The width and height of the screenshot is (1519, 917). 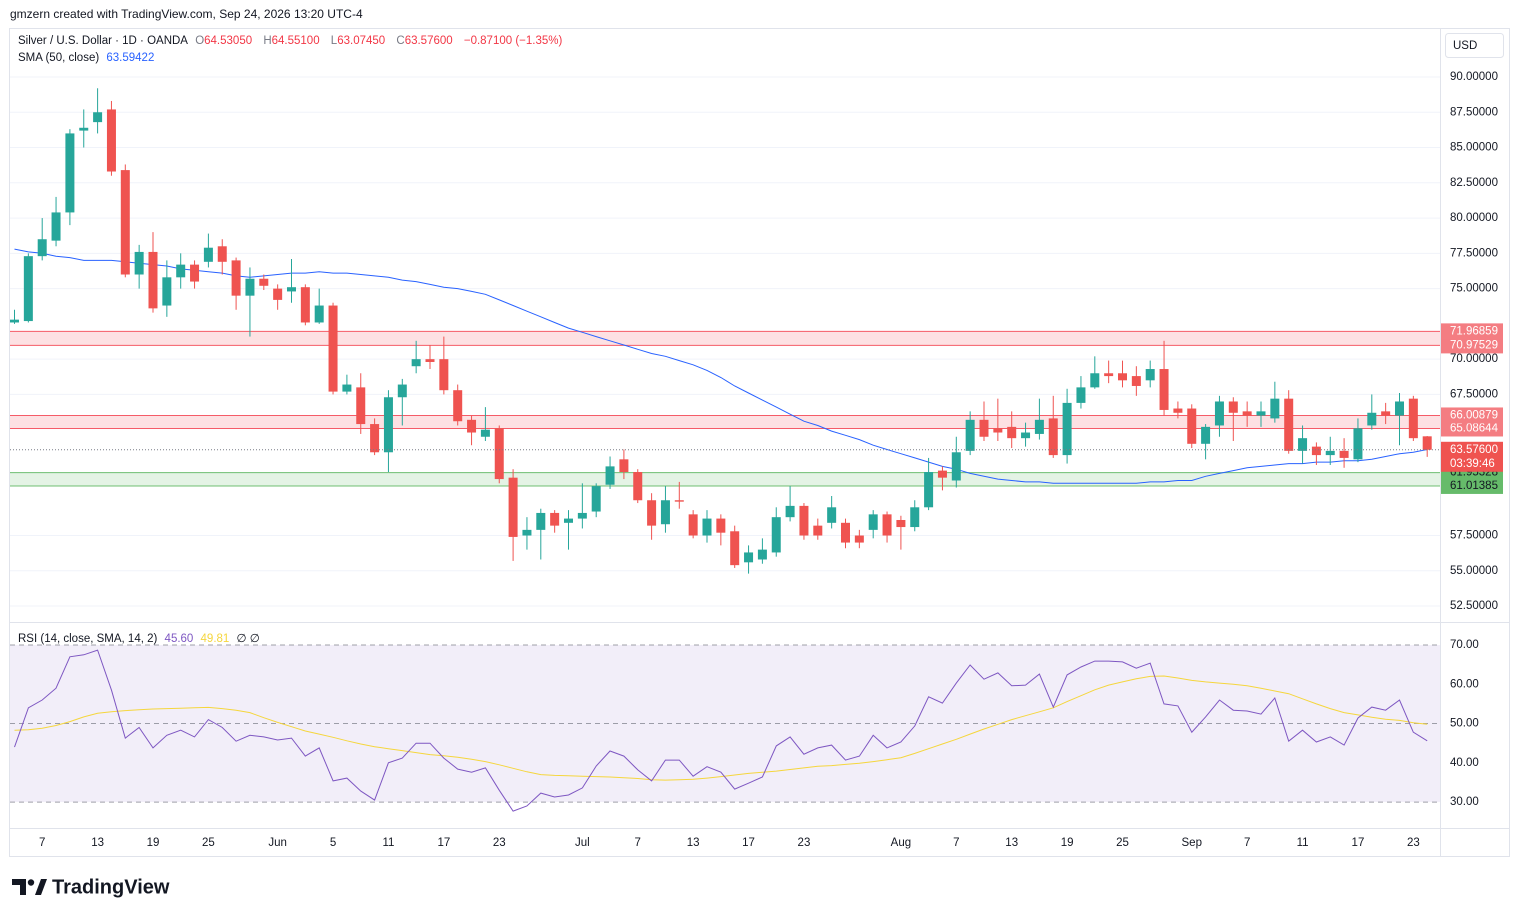 I want to click on sma-title: SMA (50, close), so click(x=59, y=58).